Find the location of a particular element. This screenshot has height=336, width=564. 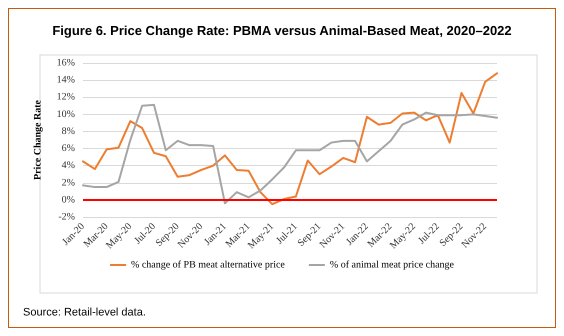

y-tick-label: 16% is located at coordinates (65, 63).